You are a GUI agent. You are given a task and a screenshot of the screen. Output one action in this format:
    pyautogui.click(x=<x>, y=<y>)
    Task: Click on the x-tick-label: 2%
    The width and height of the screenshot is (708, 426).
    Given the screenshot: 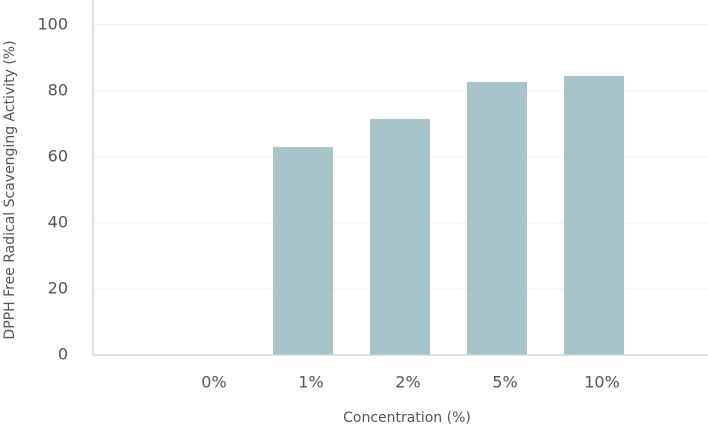 What is the action you would take?
    pyautogui.click(x=407, y=382)
    